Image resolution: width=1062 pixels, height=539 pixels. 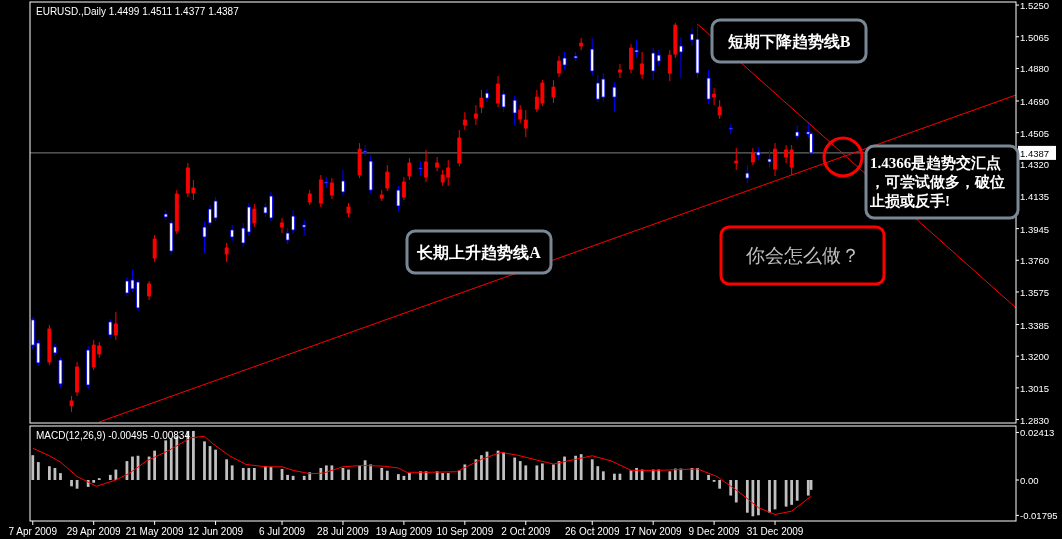 What do you see at coordinates (154, 531) in the screenshot?
I see `x-tick-label: 21 May 2009` at bounding box center [154, 531].